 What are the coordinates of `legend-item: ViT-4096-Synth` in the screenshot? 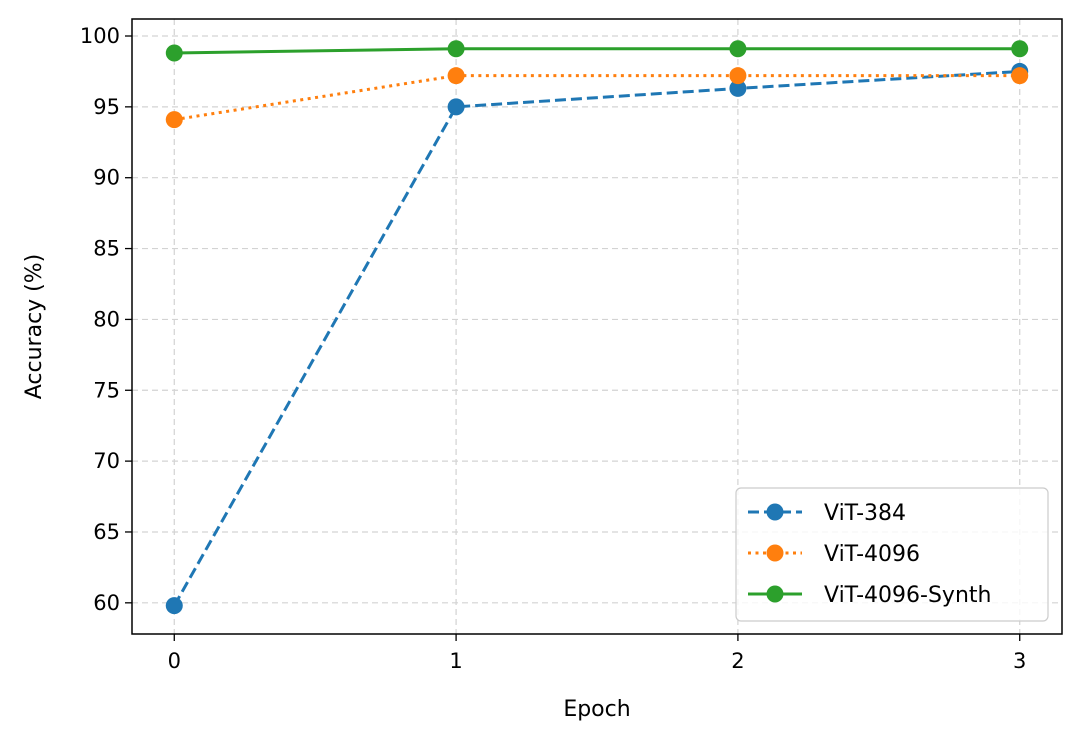 It's located at (869, 595).